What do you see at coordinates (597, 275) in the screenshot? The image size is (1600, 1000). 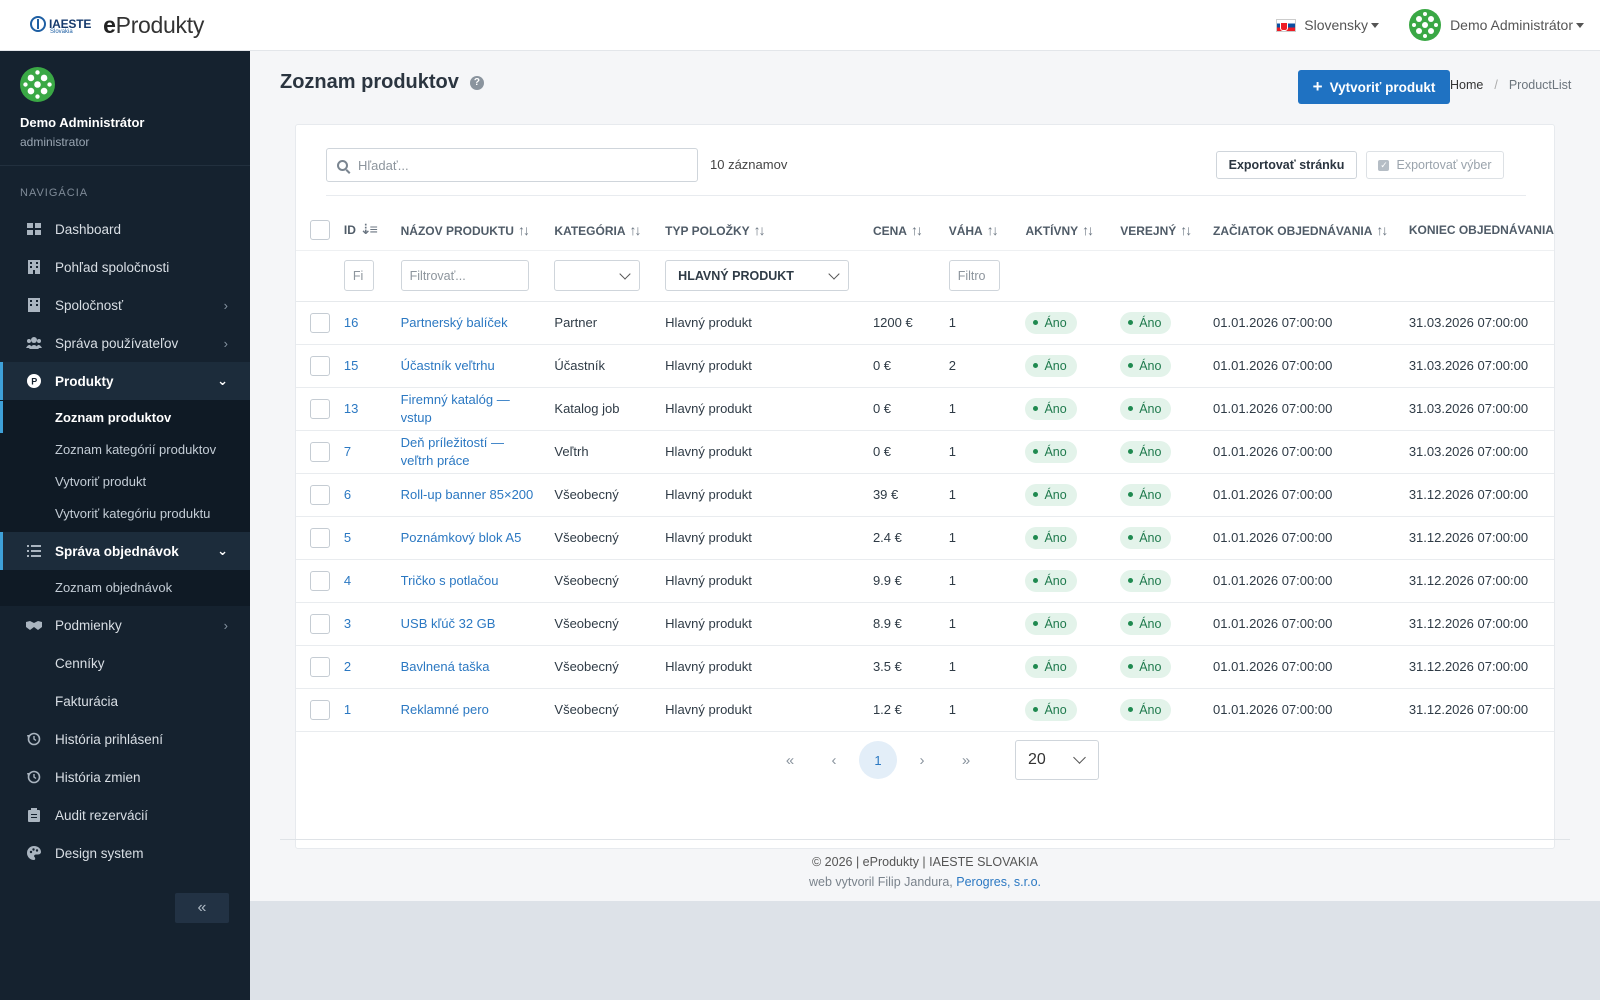 I see `category-filter-select` at bounding box center [597, 275].